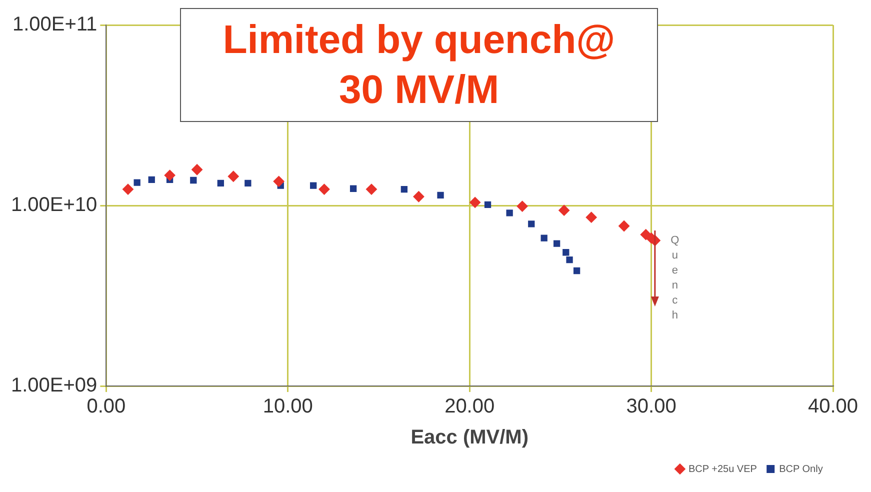 The width and height of the screenshot is (871, 492). I want to click on x-axis-title: Eacc (MV/M), so click(469, 437).